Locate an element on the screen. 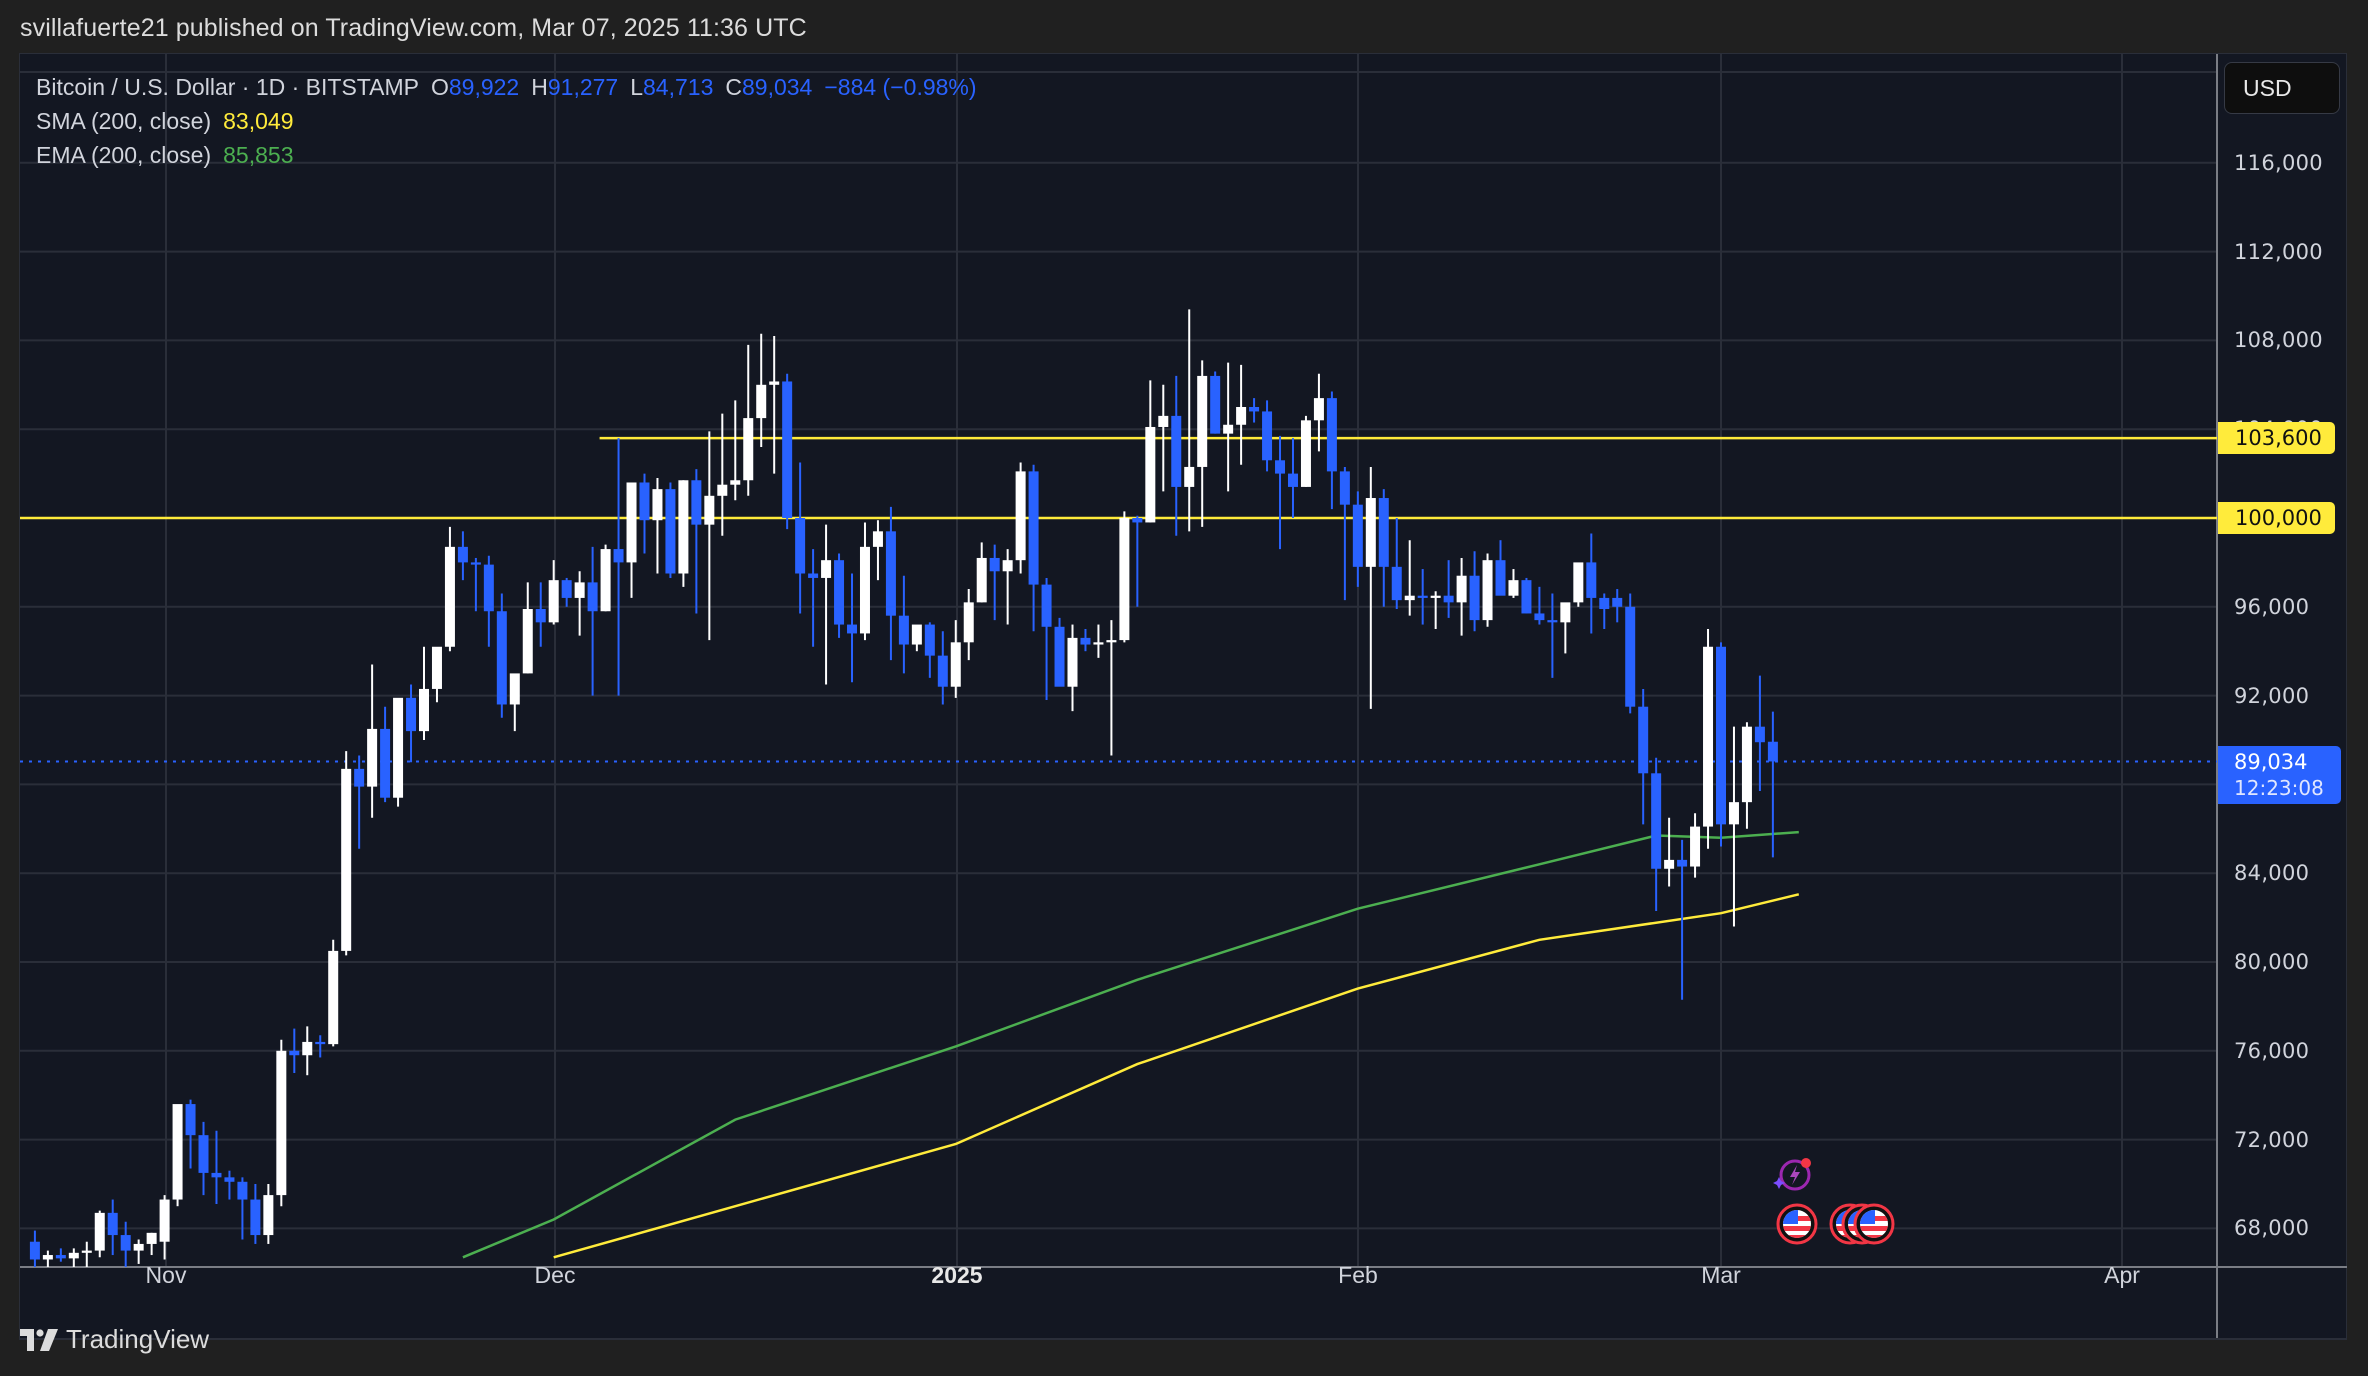  ema-row: EMA (200, close) 85,853 is located at coordinates (506, 155).